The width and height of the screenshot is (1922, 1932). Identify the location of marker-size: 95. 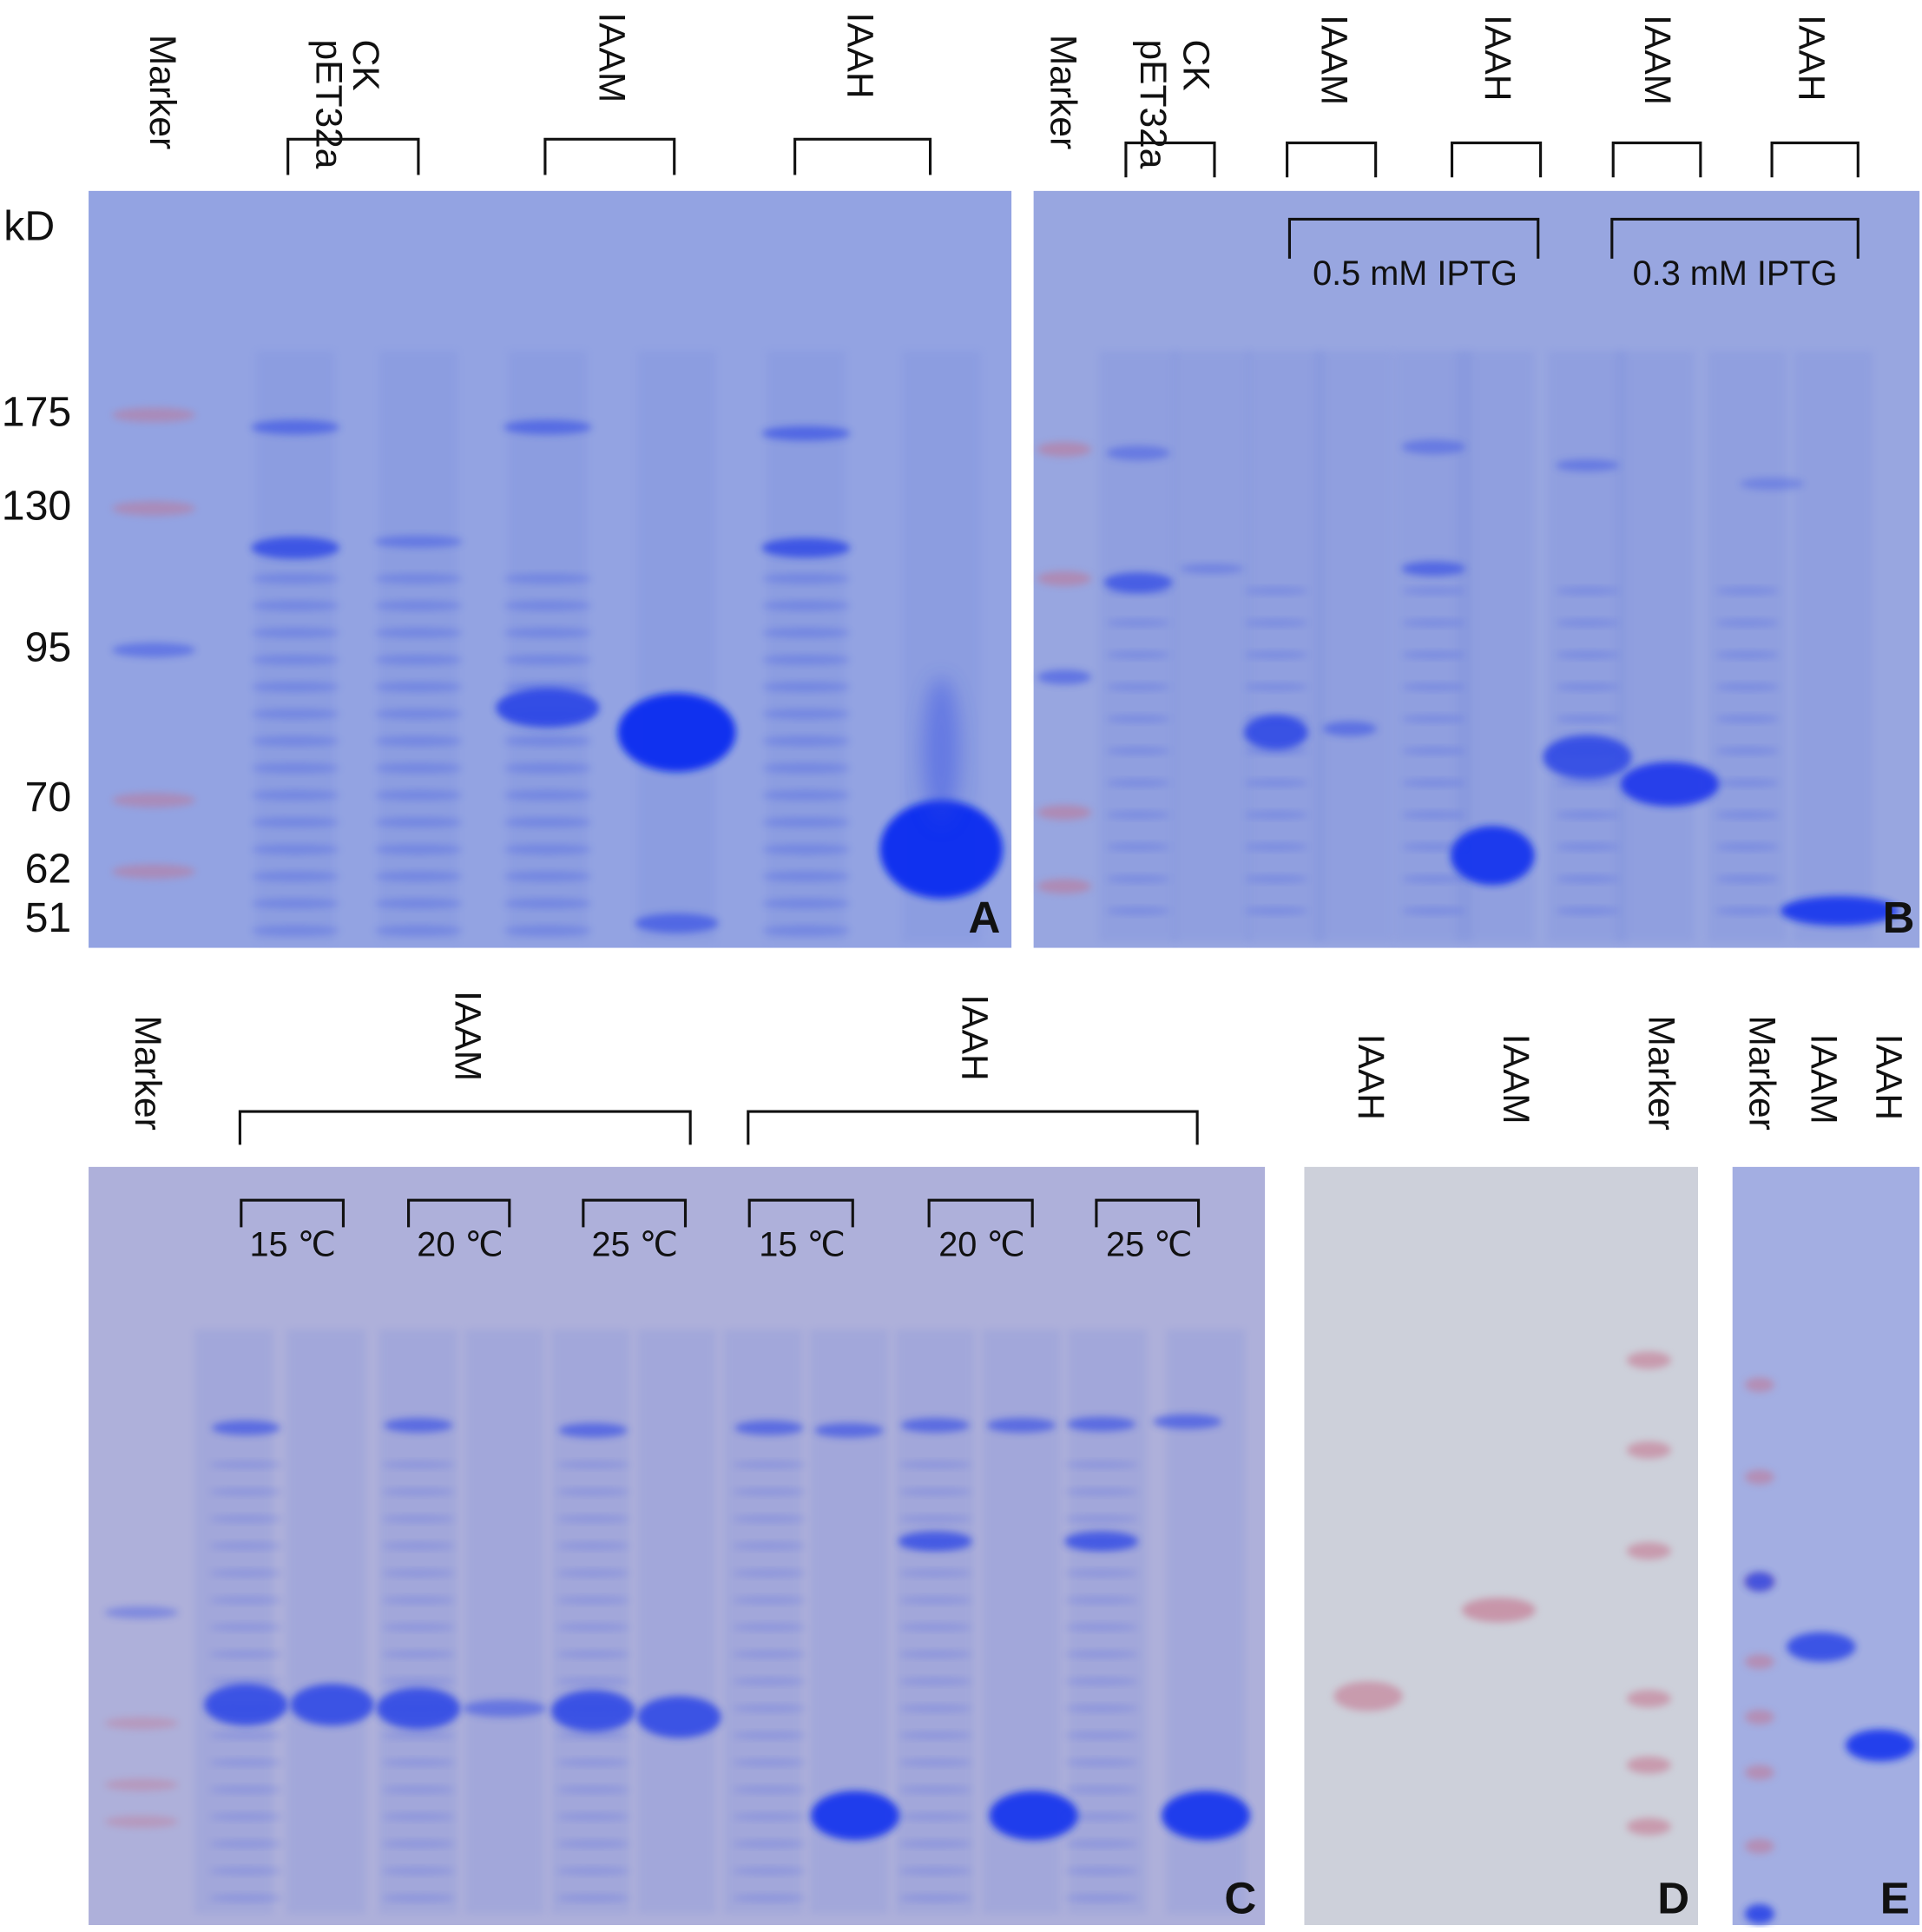
(48, 646).